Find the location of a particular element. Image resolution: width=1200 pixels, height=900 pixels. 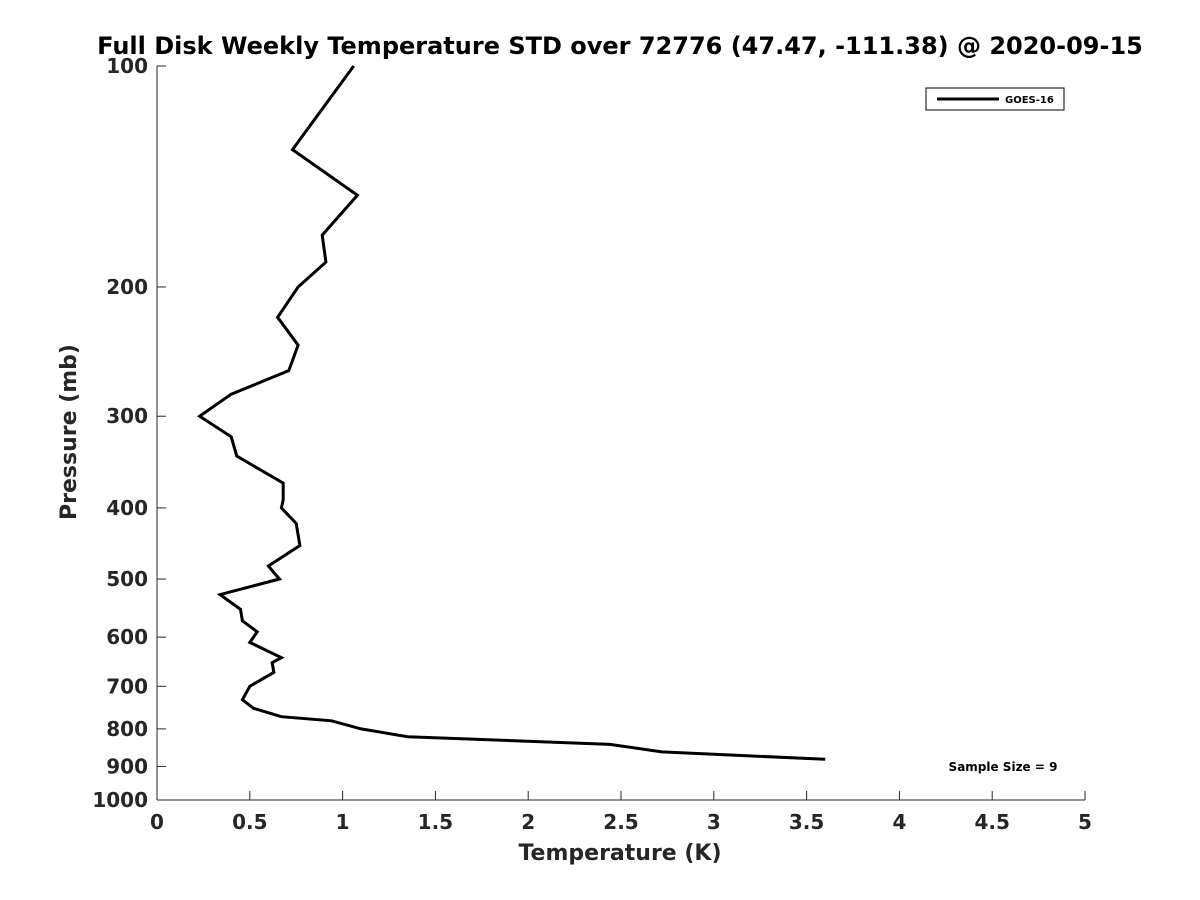

x-axis-ticks: 0 0.5 1 1.5 2 2.5 3 3.5 4 4.5 5 is located at coordinates (621, 812).